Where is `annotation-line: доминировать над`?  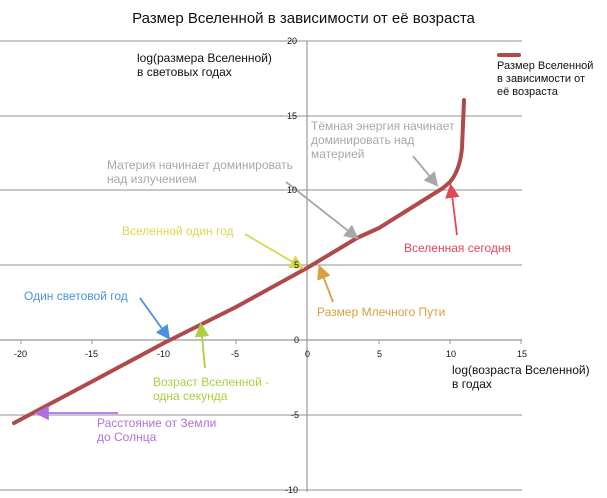
annotation-line: доминировать над is located at coordinates (363, 140).